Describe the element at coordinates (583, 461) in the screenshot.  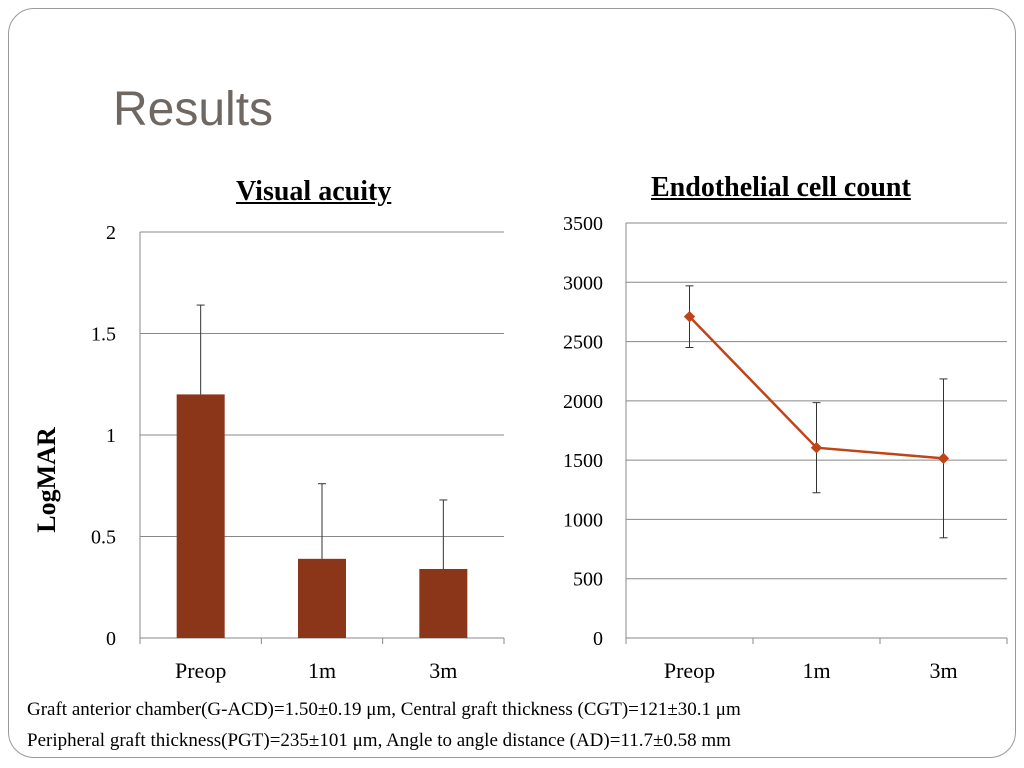
I see `ec-y-tick-label: 1500` at that location.